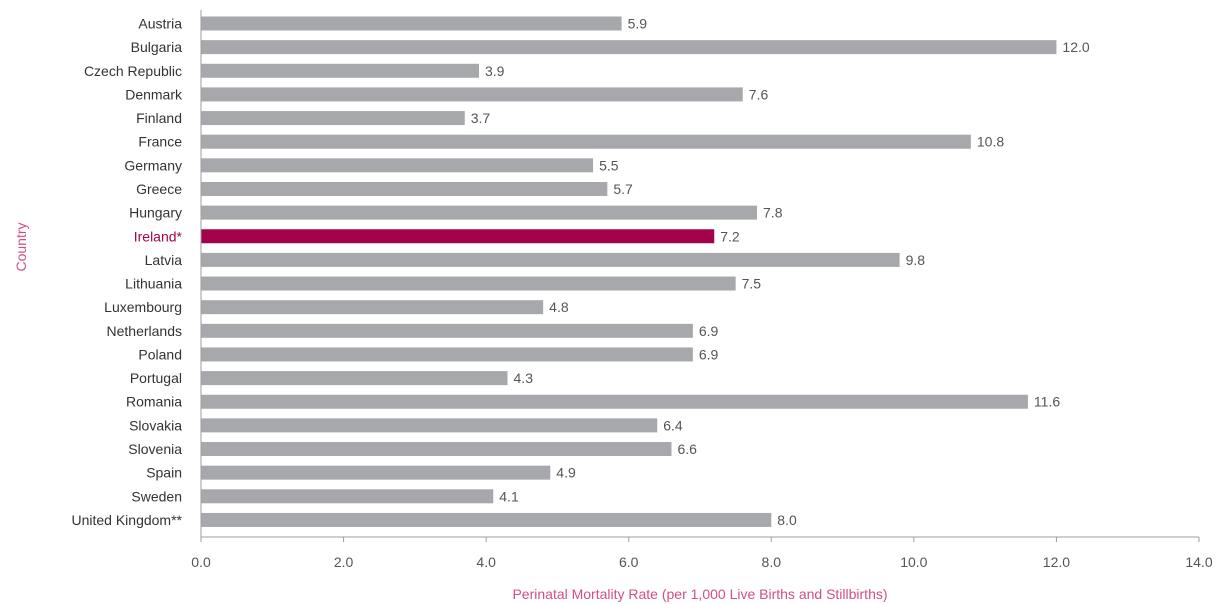  Describe the element at coordinates (623, 189) in the screenshot. I see `value-label-greece: 5.7` at that location.